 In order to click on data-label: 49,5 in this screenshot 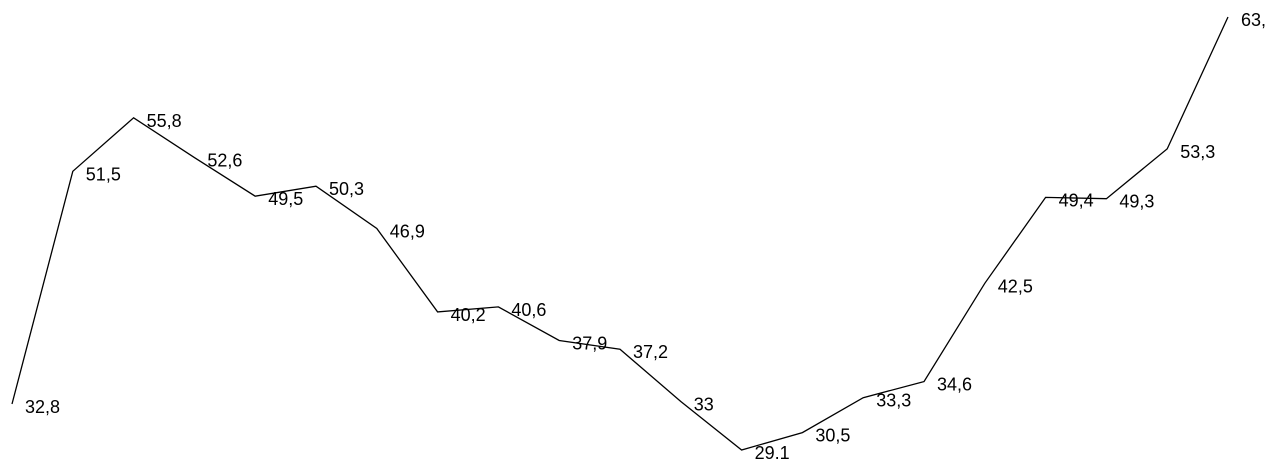, I will do `click(285, 199)`.